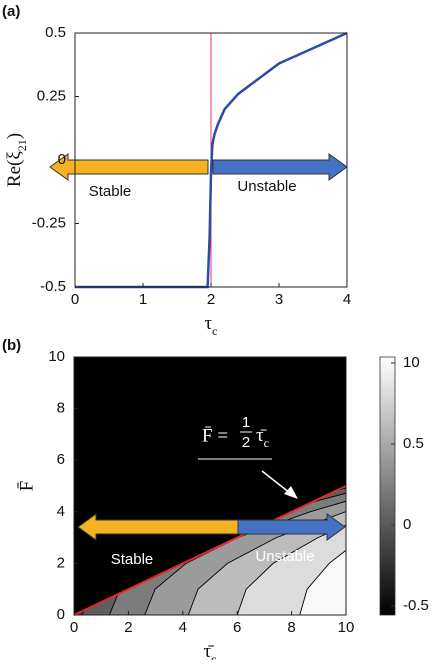 This screenshot has width=432, height=665. I want to click on panel-label: (a), so click(11, 11).